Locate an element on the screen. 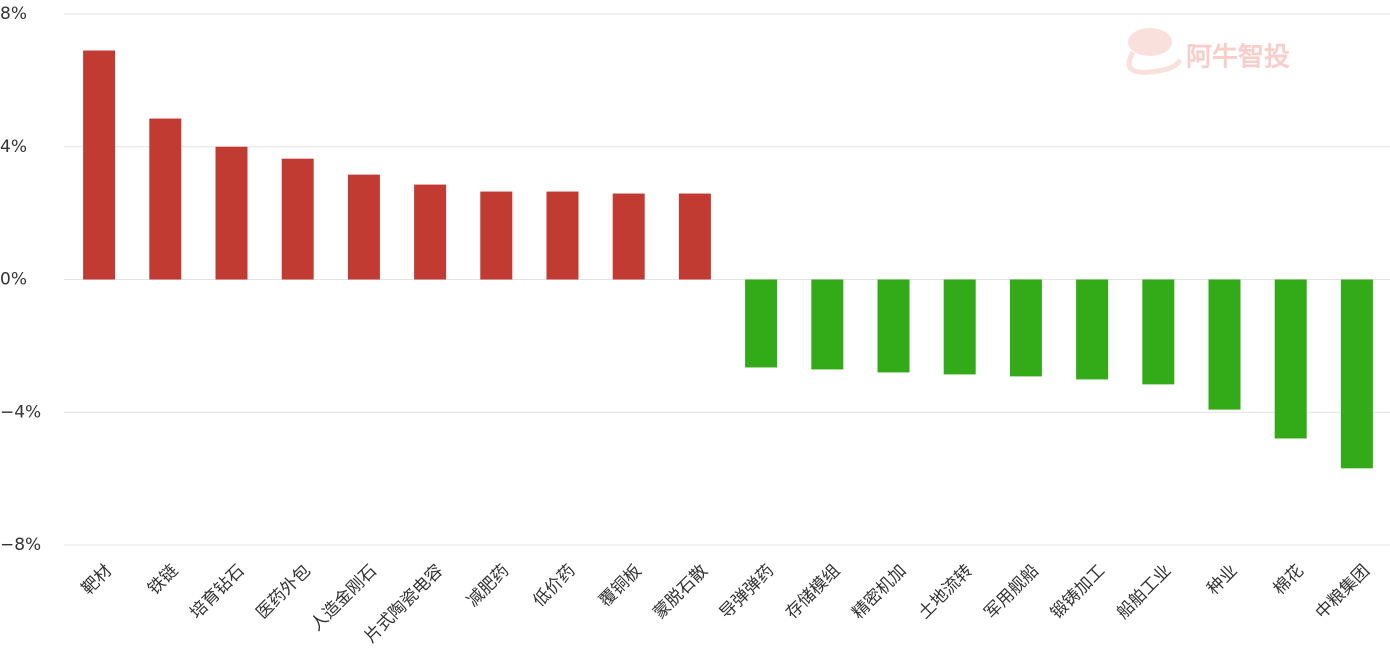 This screenshot has width=1390, height=665. x-tick-label: 土地流转 is located at coordinates (946, 592).